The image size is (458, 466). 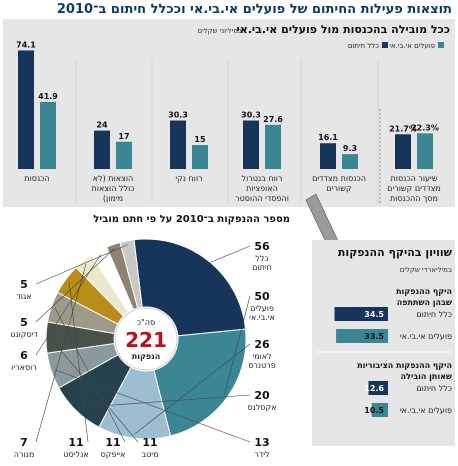 What do you see at coordinates (24, 442) in the screenshot?
I see `slice-value-label: 7` at bounding box center [24, 442].